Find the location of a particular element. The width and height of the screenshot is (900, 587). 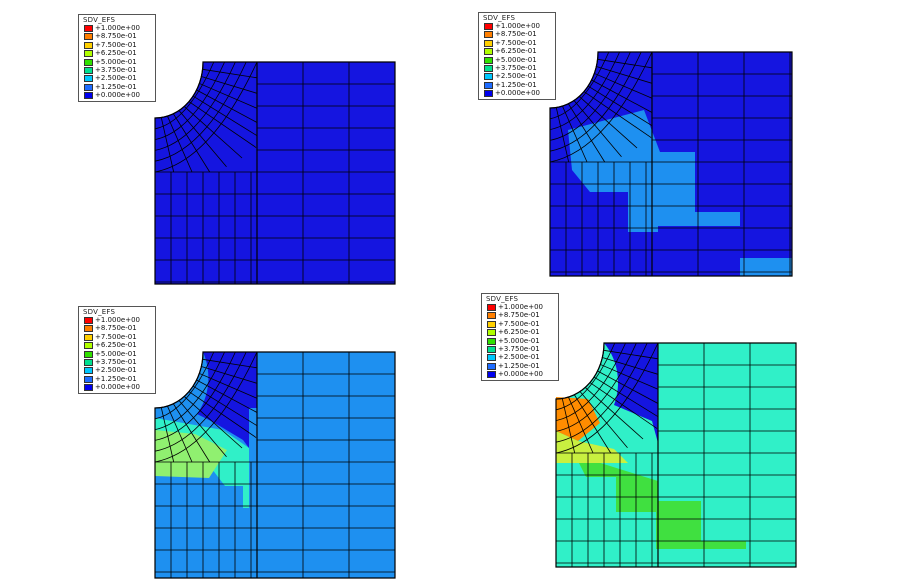

mesh-body is located at coordinates (275, 173).